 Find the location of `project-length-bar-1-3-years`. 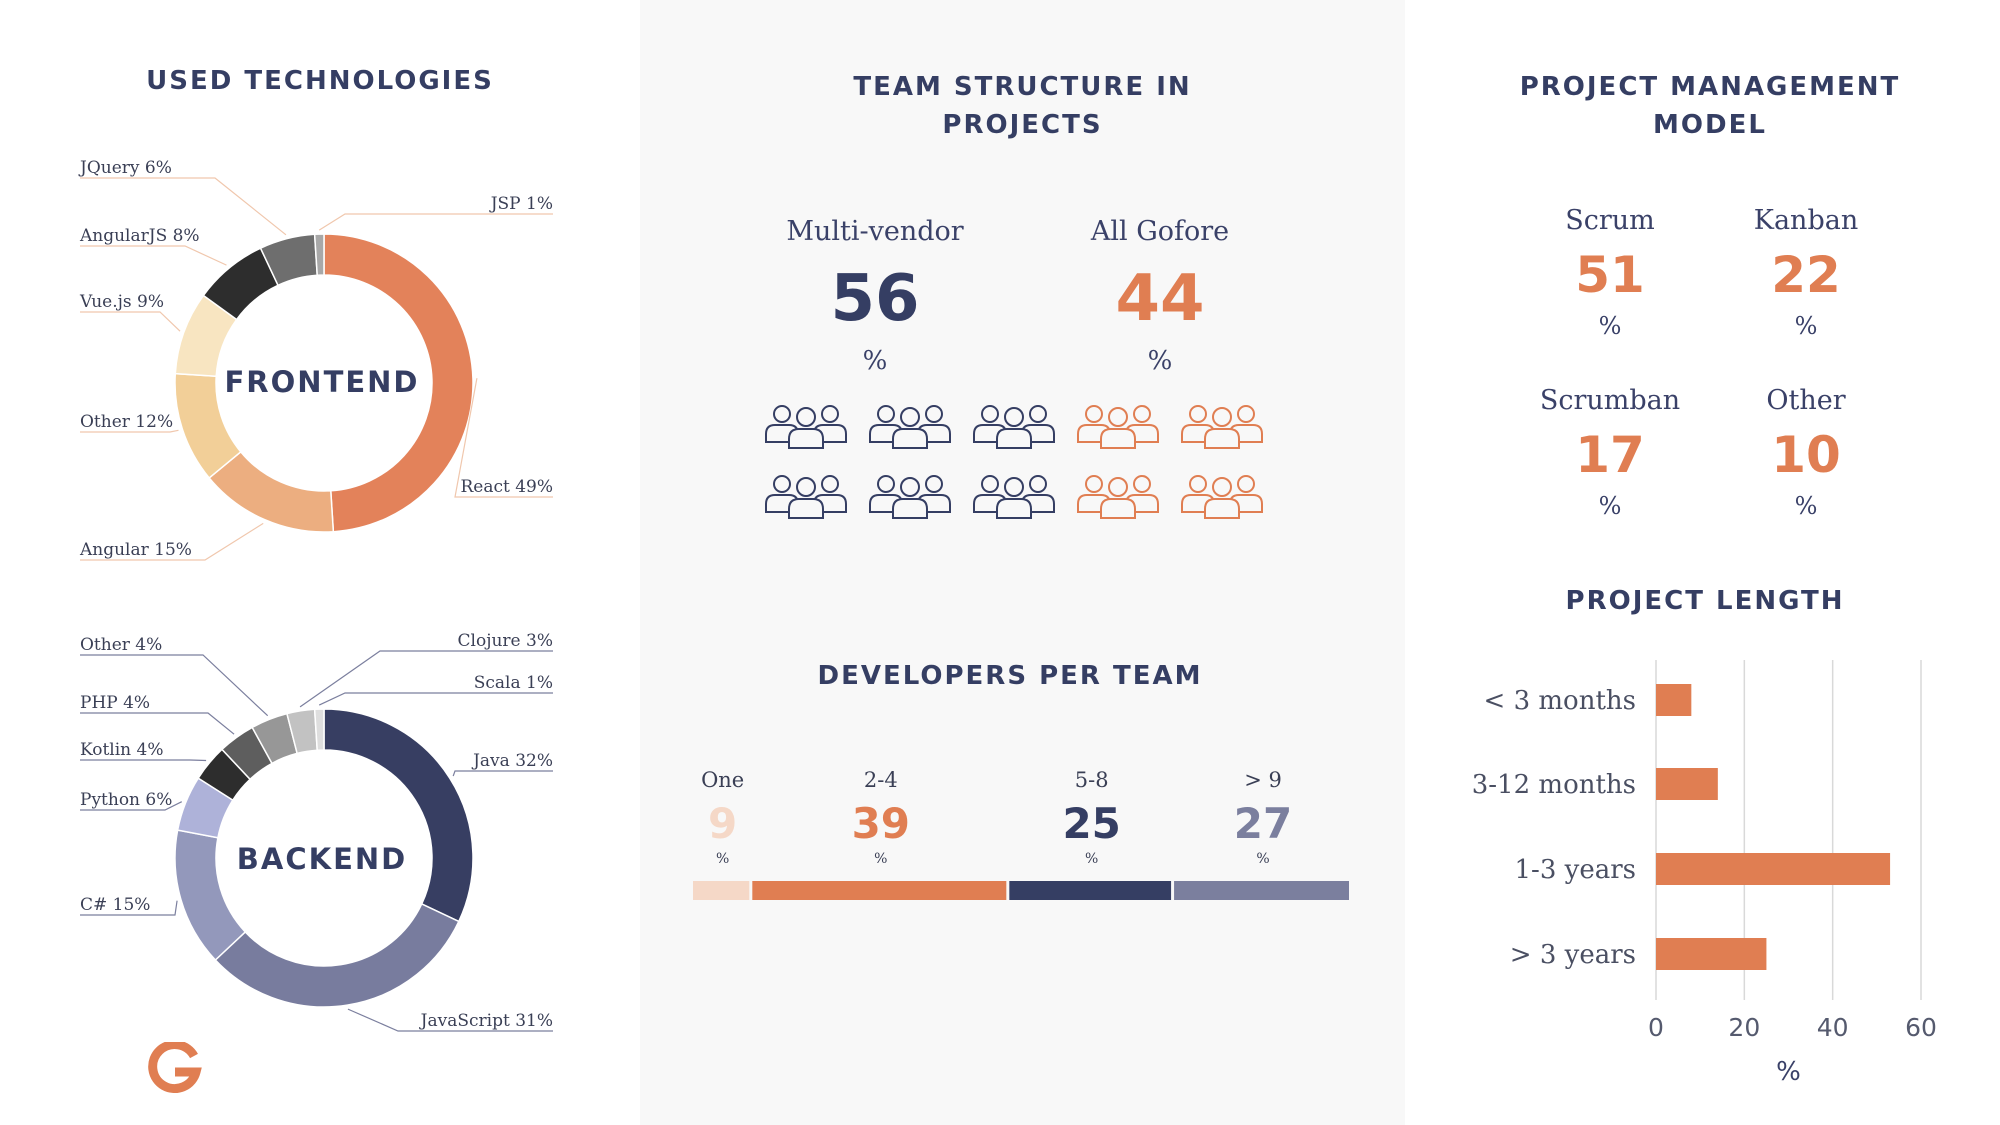

project-length-bar-1-3-years is located at coordinates (1773, 869).